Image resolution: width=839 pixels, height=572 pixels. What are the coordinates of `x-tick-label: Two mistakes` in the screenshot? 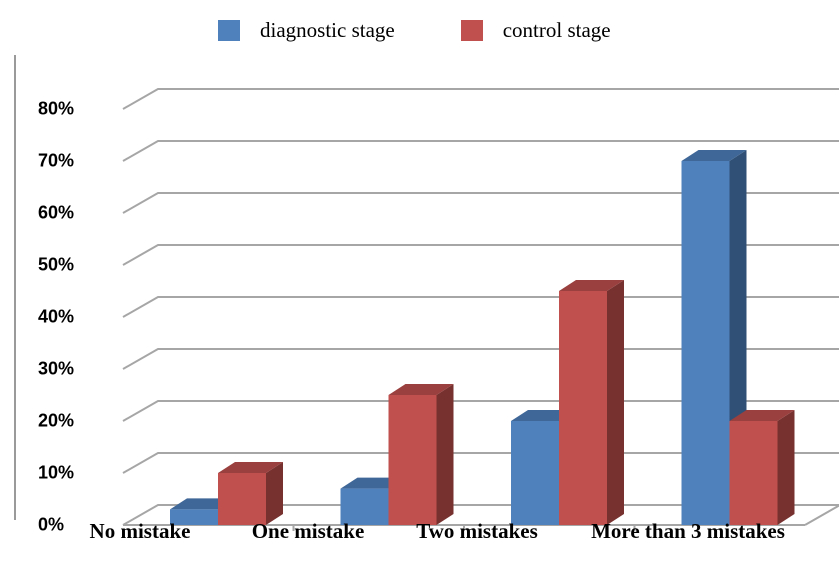 It's located at (477, 531).